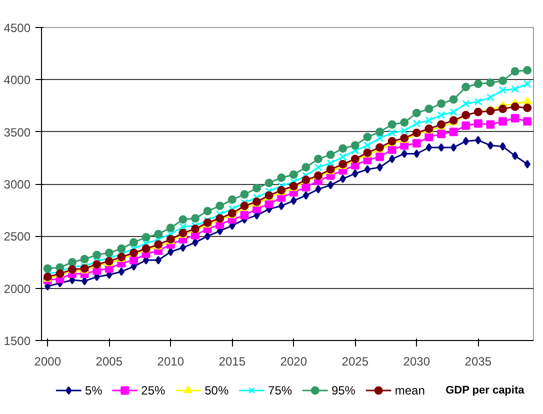  What do you see at coordinates (17, 132) in the screenshot?
I see `y-tick-label: 3500` at bounding box center [17, 132].